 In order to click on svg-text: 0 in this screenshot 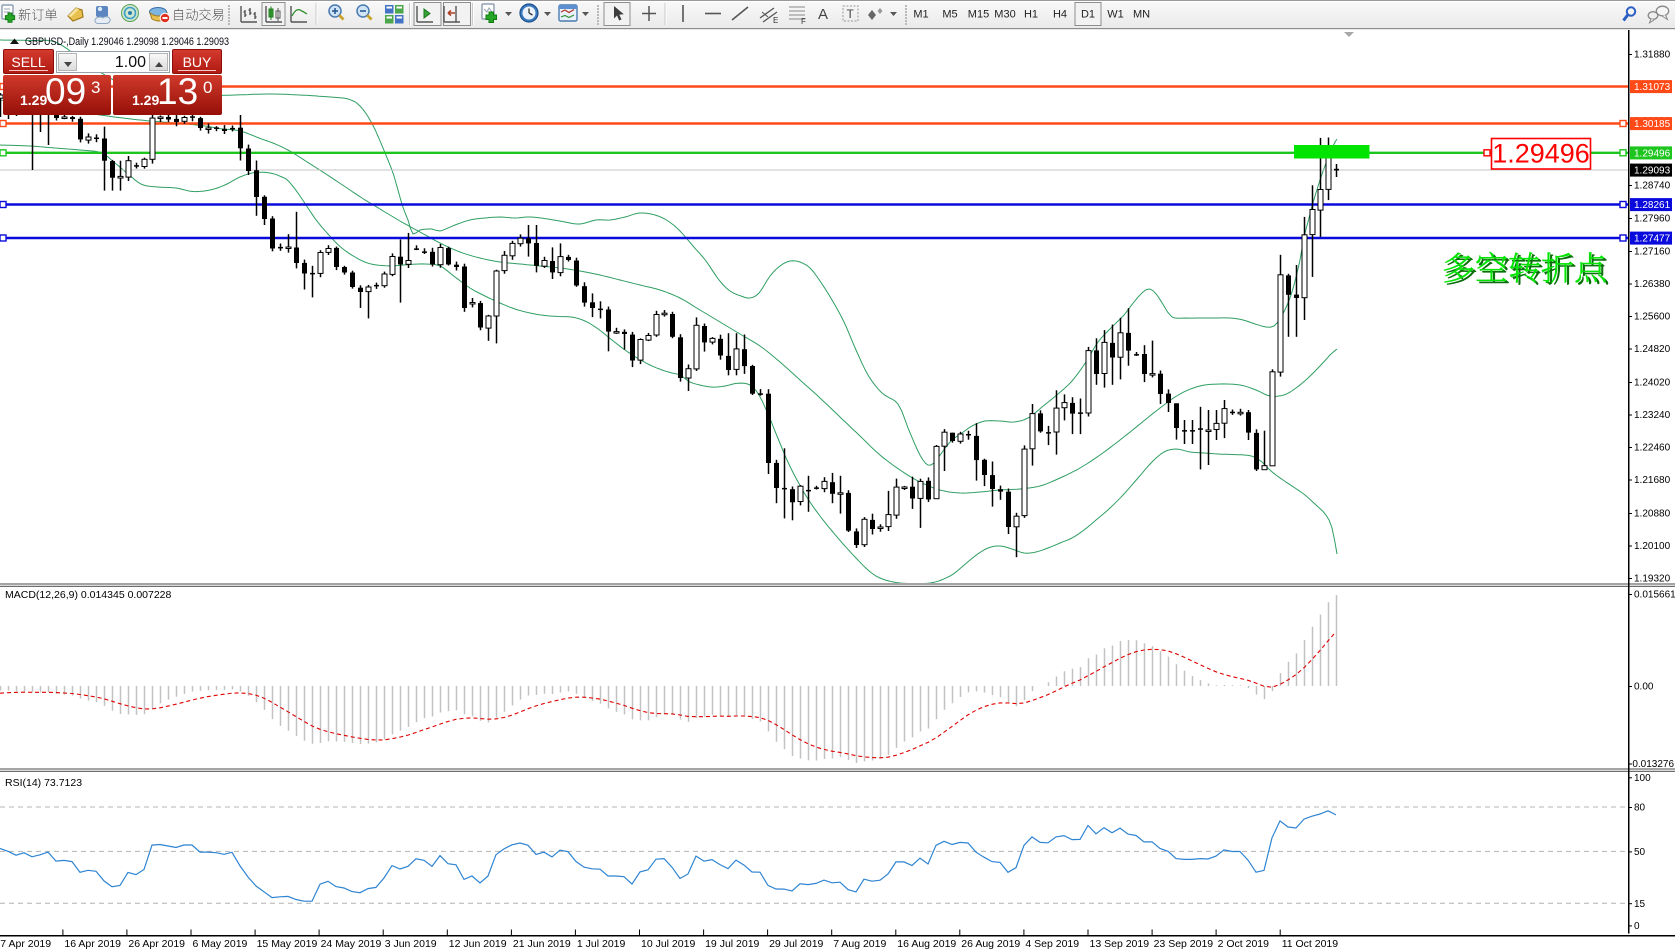, I will do `click(1637, 926)`.